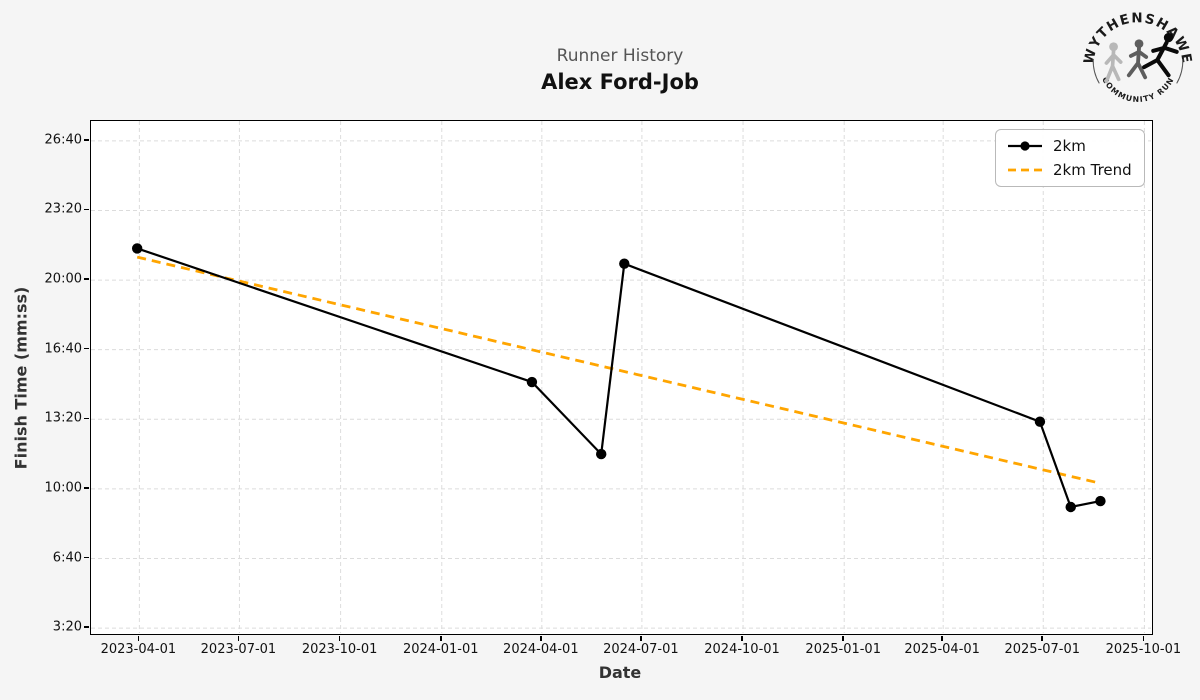 The width and height of the screenshot is (1200, 700). Describe the element at coordinates (138, 649) in the screenshot. I see `x-tick-label: 2023-04-01` at that location.